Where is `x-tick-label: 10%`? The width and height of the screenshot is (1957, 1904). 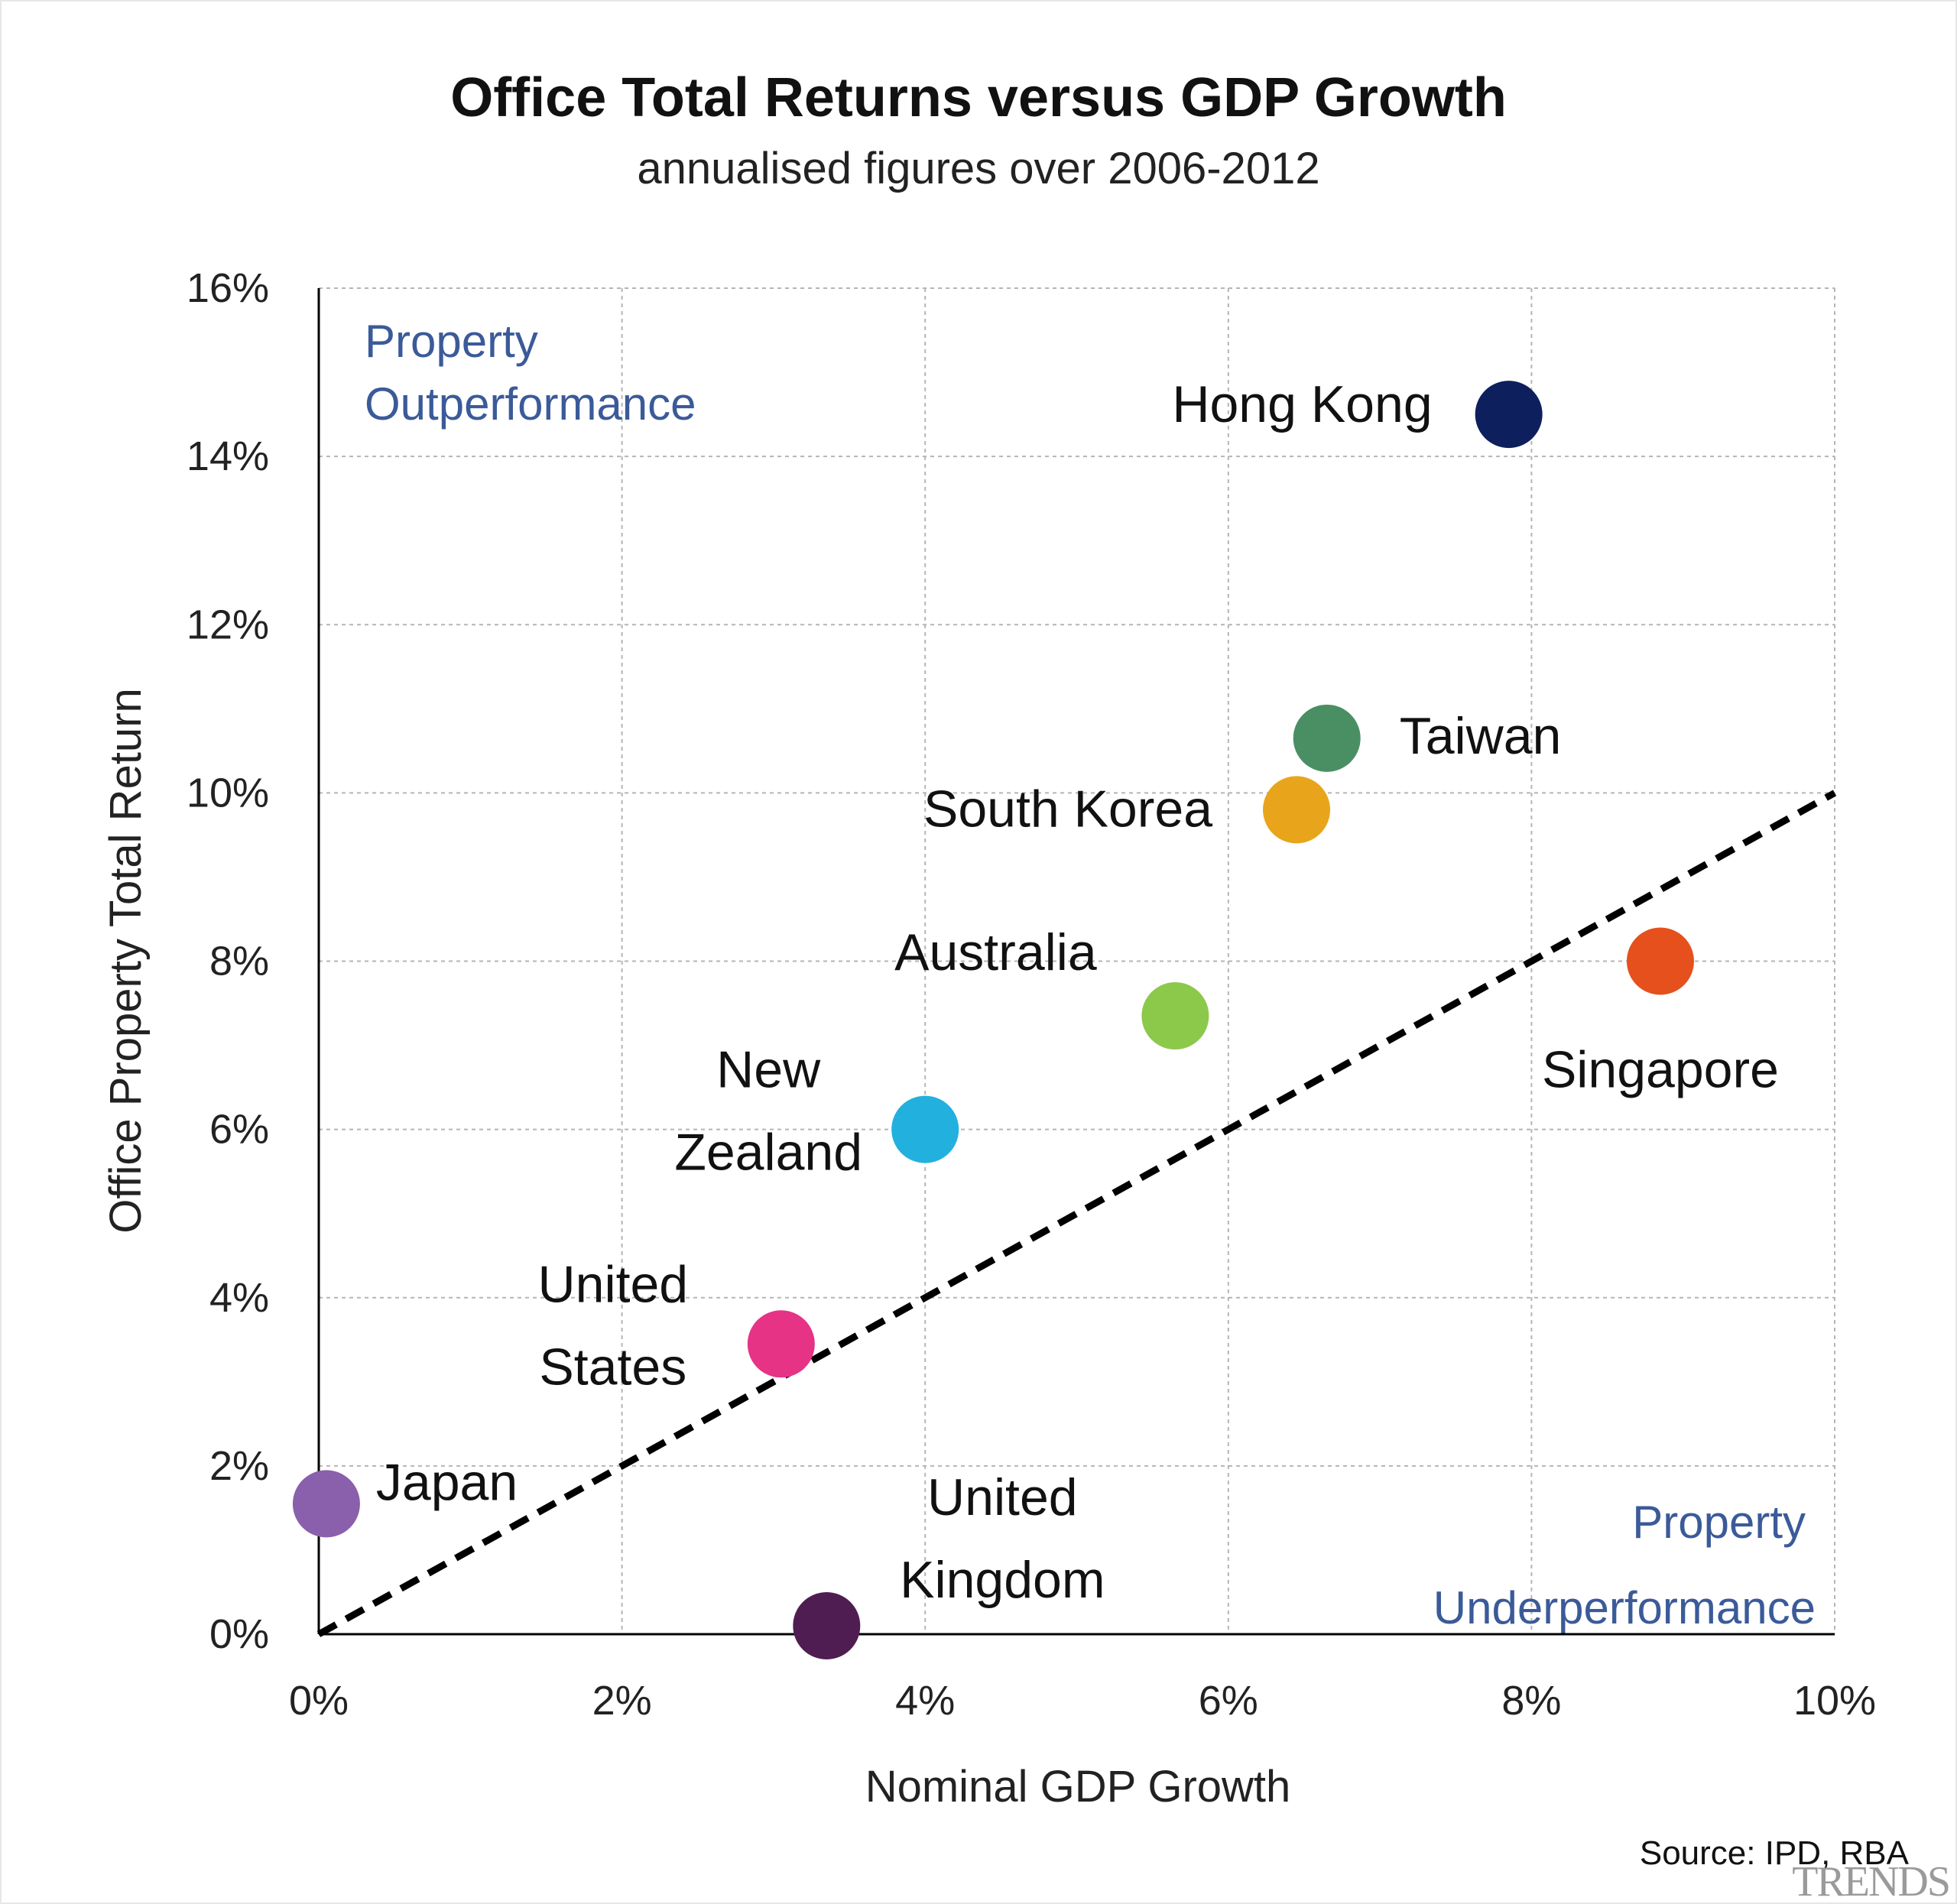 x-tick-label: 10% is located at coordinates (1834, 1701).